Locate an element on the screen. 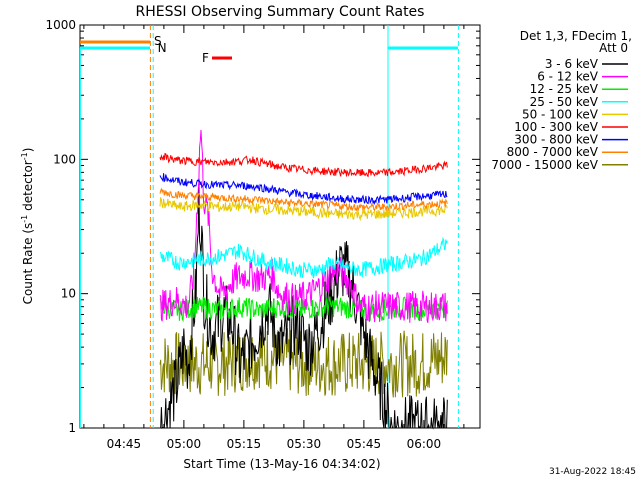 This screenshot has height=480, width=640. legend-label: 25 - 50 keV is located at coordinates (564, 102).